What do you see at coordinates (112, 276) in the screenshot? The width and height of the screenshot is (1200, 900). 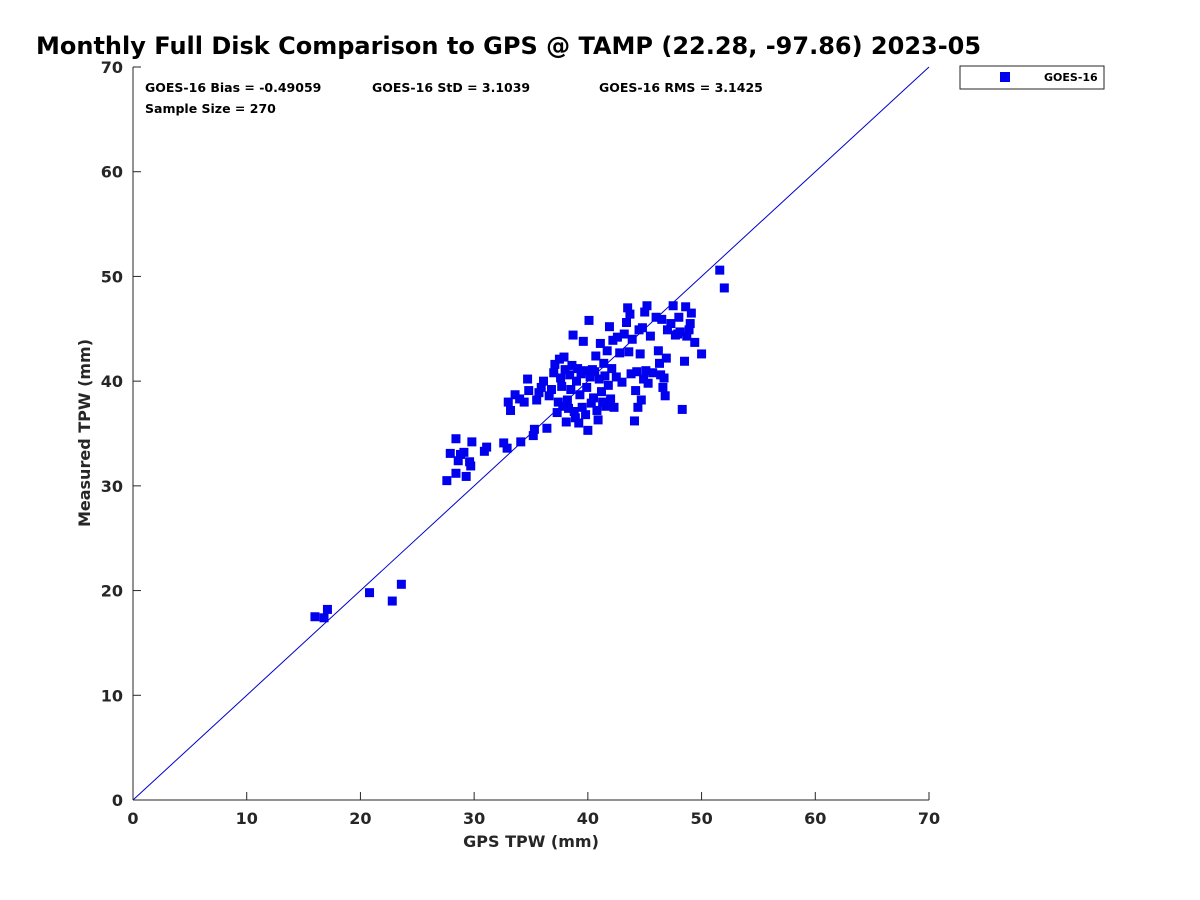 I see `y-tick-label: 50` at bounding box center [112, 276].